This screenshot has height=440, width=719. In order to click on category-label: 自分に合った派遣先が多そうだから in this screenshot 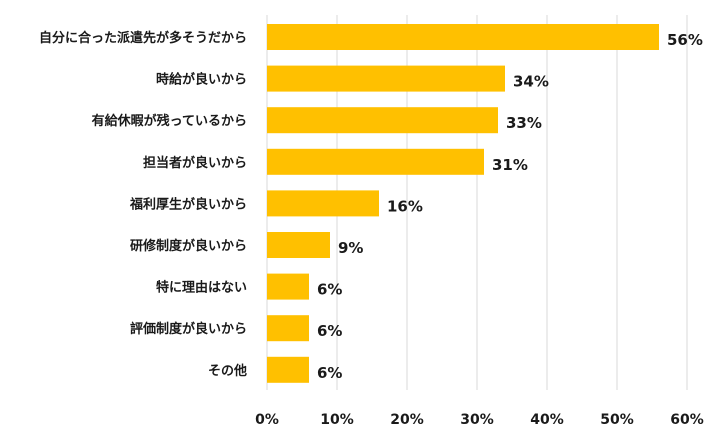, I will do `click(143, 38)`.